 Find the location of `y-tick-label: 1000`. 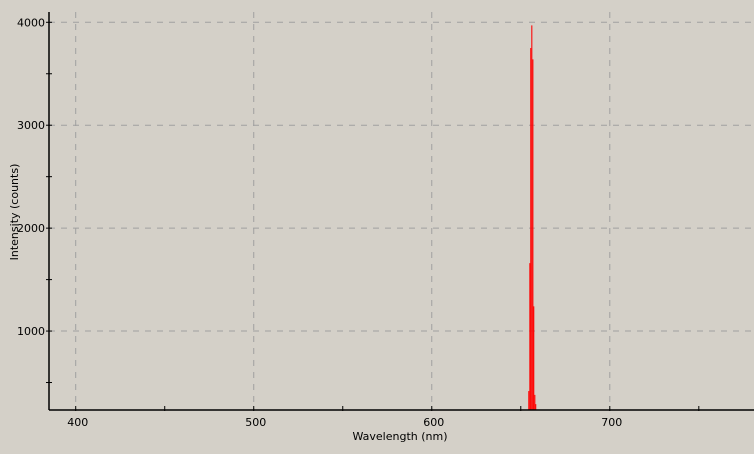

y-tick-label: 1000 is located at coordinates (31, 331).